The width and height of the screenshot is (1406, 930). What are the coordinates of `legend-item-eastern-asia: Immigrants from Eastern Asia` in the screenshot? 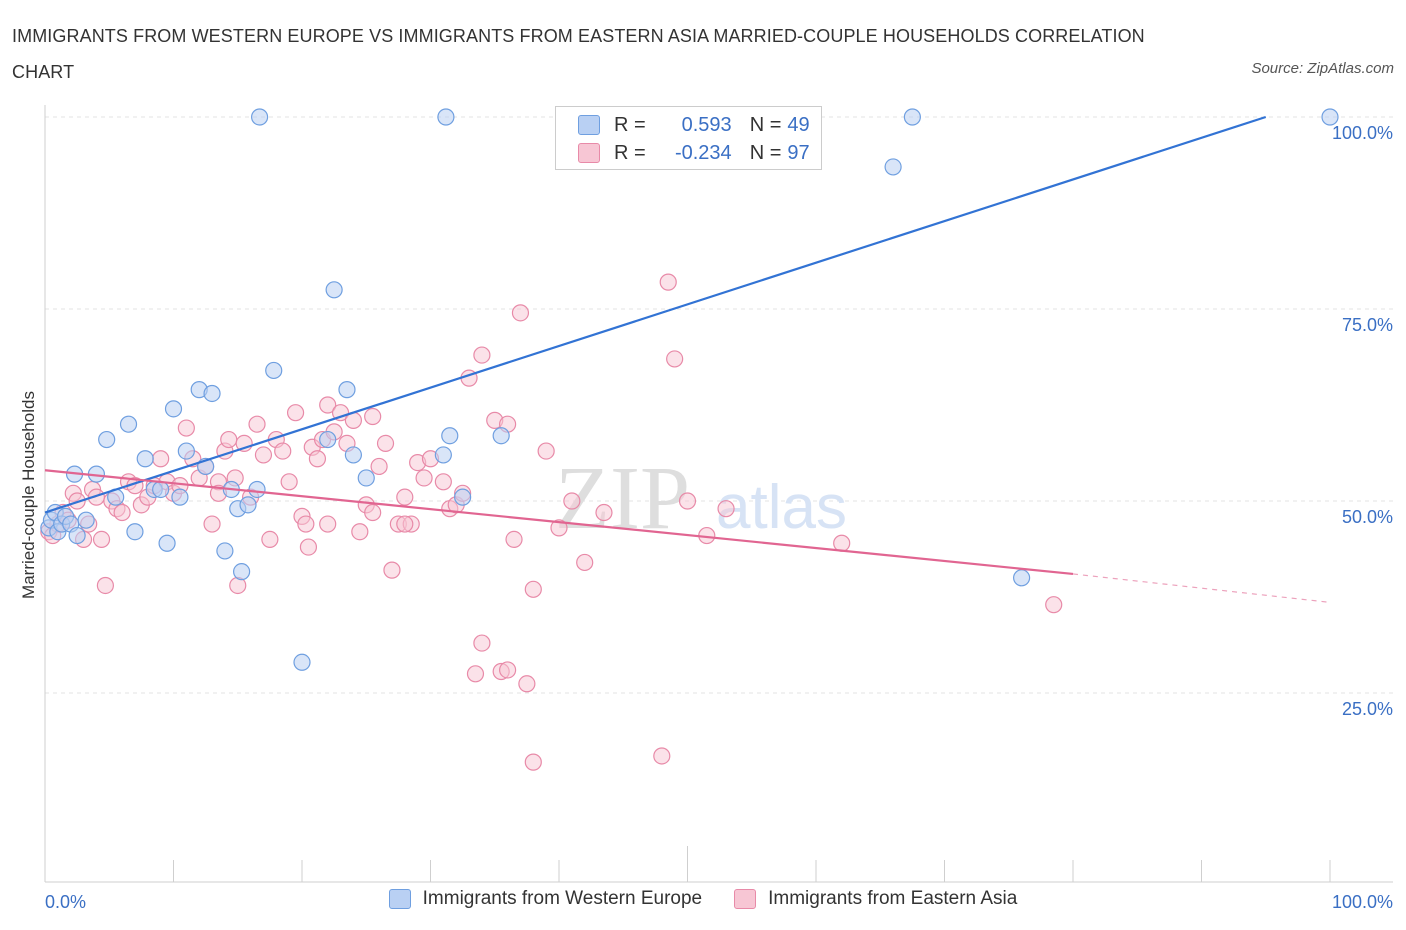 It's located at (875, 899).